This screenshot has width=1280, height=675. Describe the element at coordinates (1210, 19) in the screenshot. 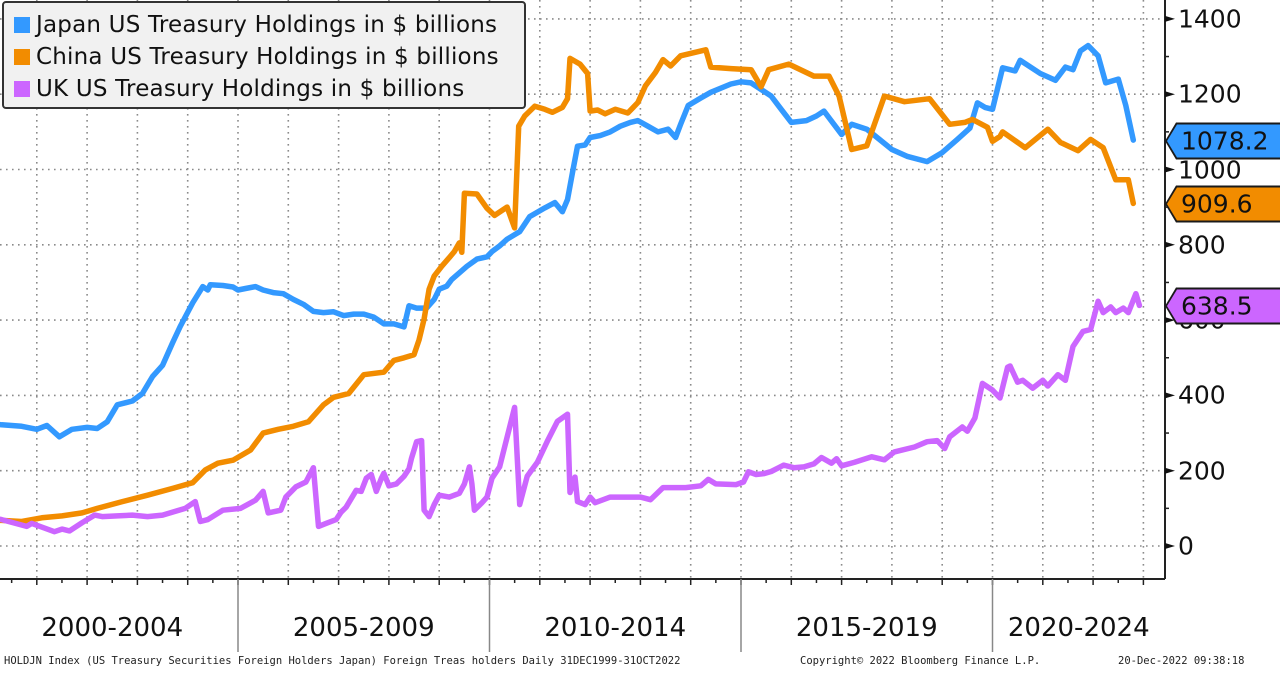

I see `y-tick-label: 1400` at that location.